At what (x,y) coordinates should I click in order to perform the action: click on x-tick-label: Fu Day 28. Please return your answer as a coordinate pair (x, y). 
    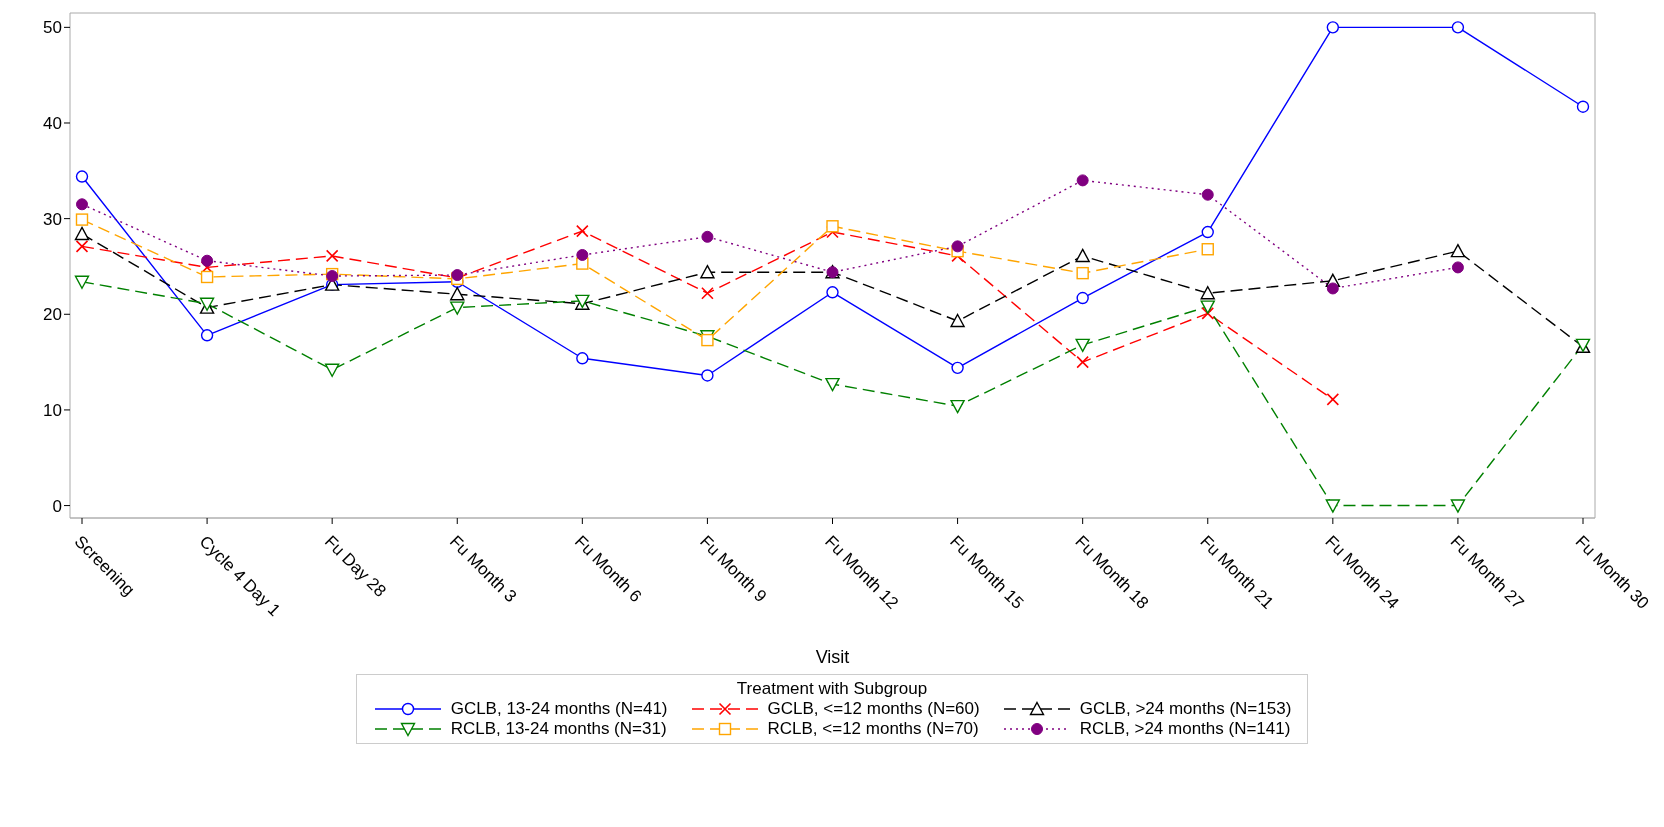
    Looking at the image, I should click on (355, 566).